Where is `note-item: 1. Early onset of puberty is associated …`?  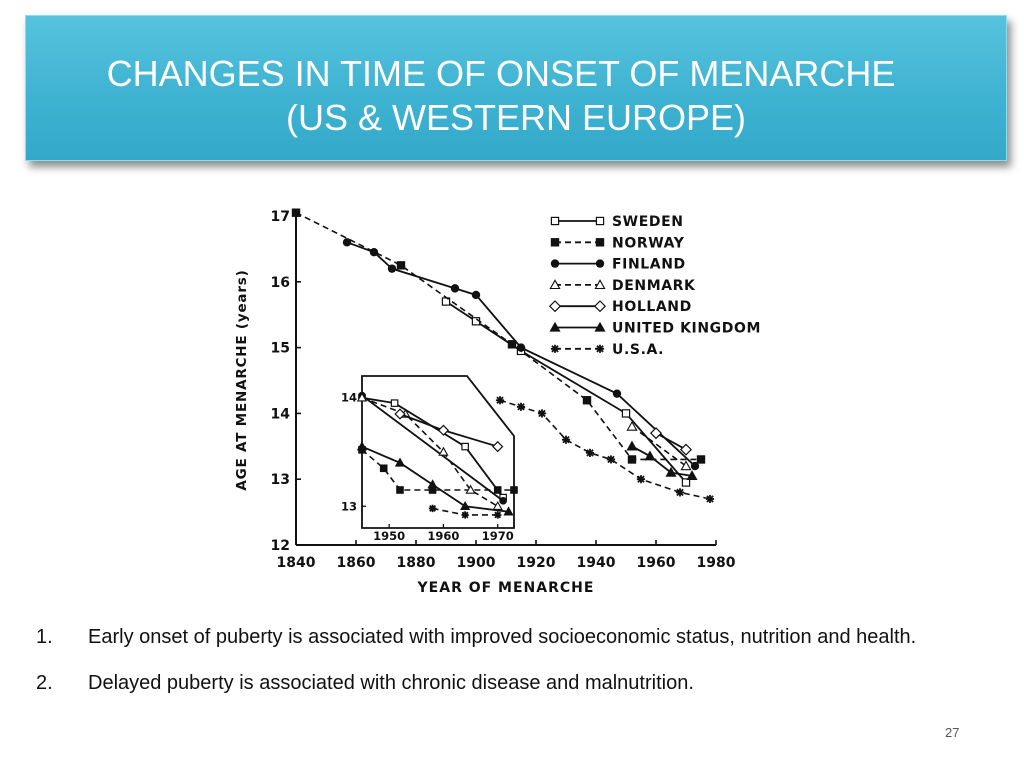
note-item: 1. Early onset of puberty is associated … is located at coordinates (496, 637).